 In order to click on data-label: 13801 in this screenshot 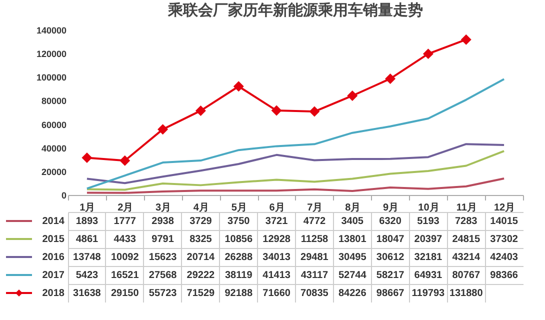, I will do `click(352, 239)`.